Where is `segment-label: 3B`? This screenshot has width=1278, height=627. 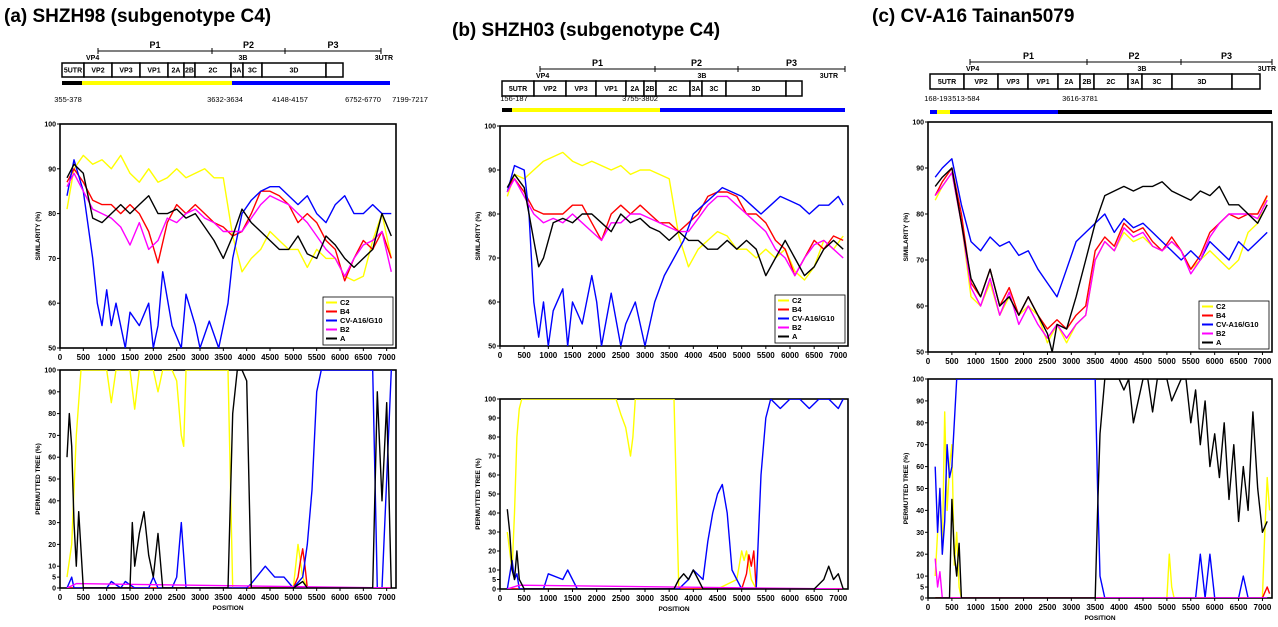 segment-label: 3B is located at coordinates (1142, 69).